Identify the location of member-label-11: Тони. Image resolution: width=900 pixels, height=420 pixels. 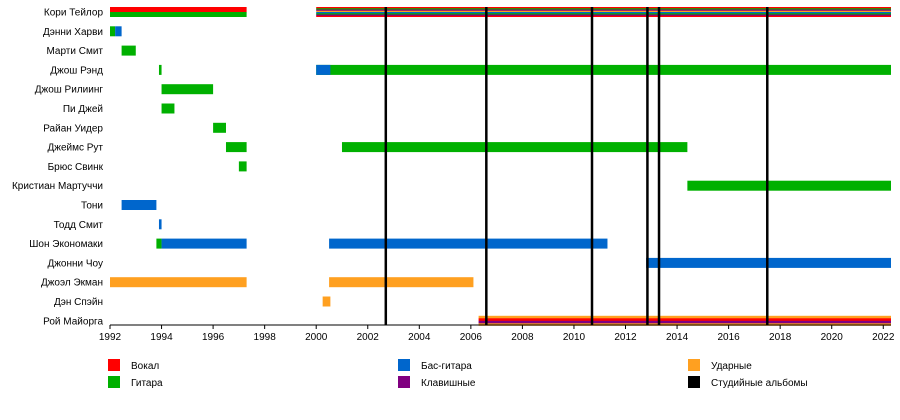
(92, 206).